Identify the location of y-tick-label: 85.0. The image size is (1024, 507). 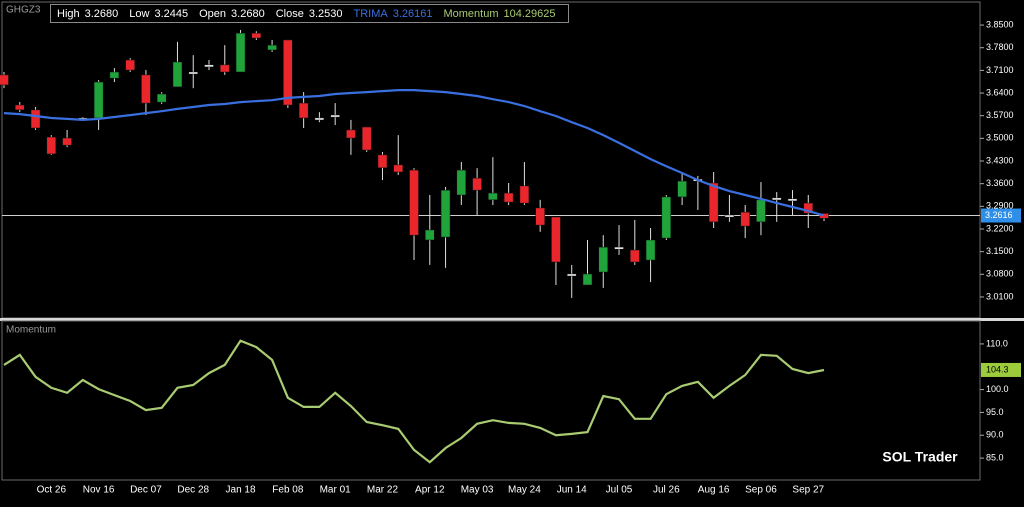
(995, 457).